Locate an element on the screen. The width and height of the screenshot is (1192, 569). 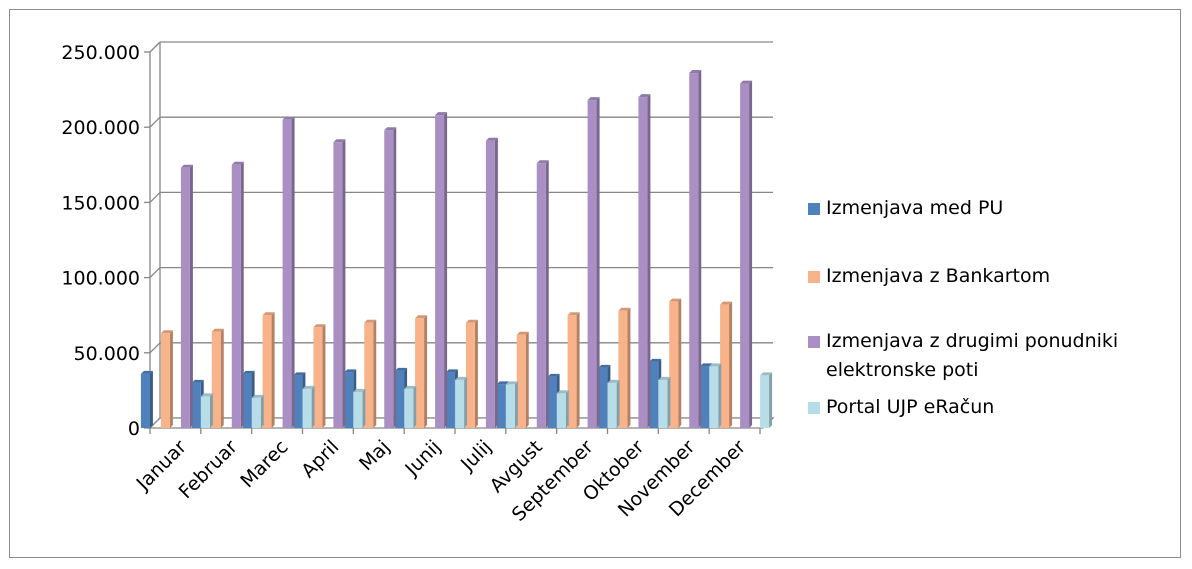
legend-label: Izmenjava med PU is located at coordinates (914, 208).